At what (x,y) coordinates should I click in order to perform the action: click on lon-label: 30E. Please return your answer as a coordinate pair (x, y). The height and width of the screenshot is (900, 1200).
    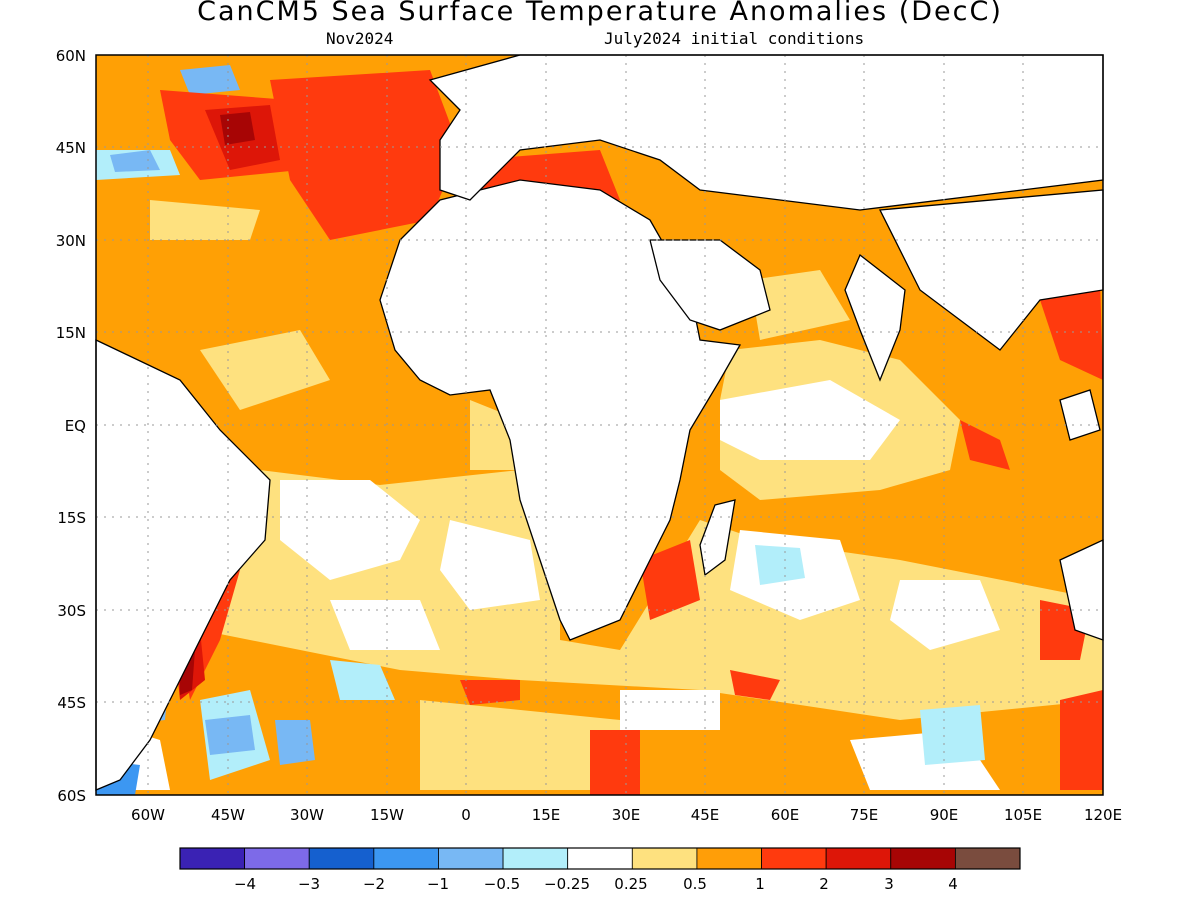
    Looking at the image, I should click on (626, 815).